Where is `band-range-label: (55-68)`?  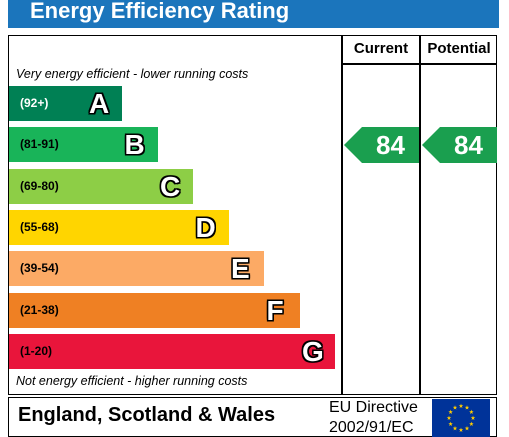
band-range-label: (55-68) is located at coordinates (39, 226).